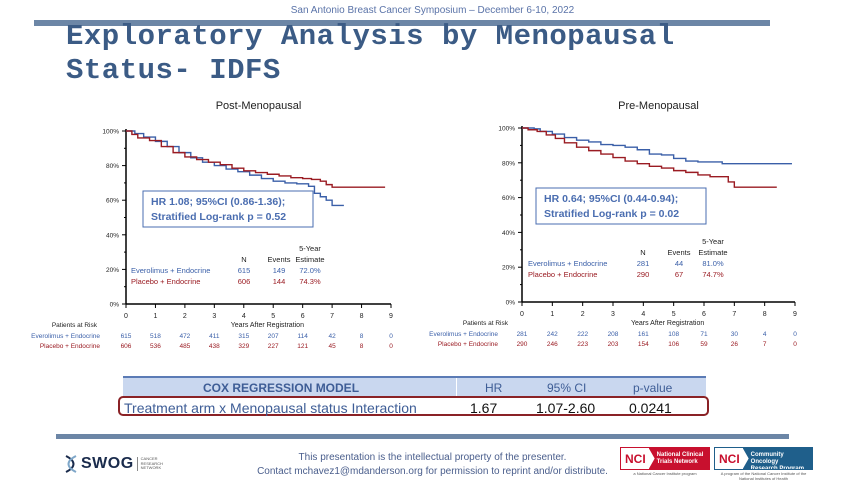 The image size is (865, 485). What do you see at coordinates (126, 346) in the screenshot?
I see `at-risk-count: 606` at bounding box center [126, 346].